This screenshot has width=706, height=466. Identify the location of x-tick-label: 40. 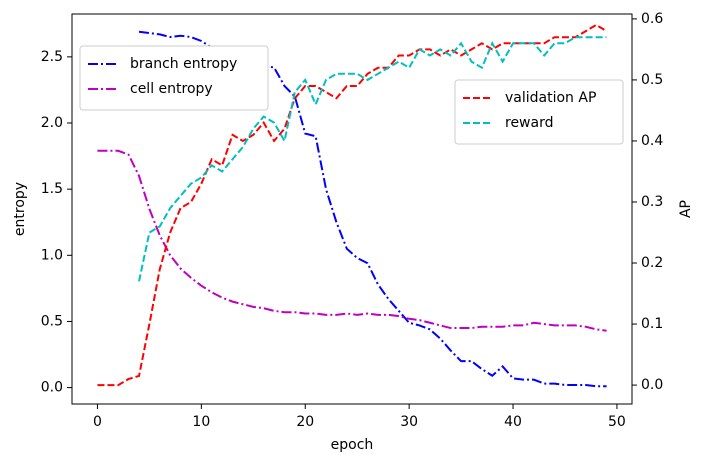
(513, 422).